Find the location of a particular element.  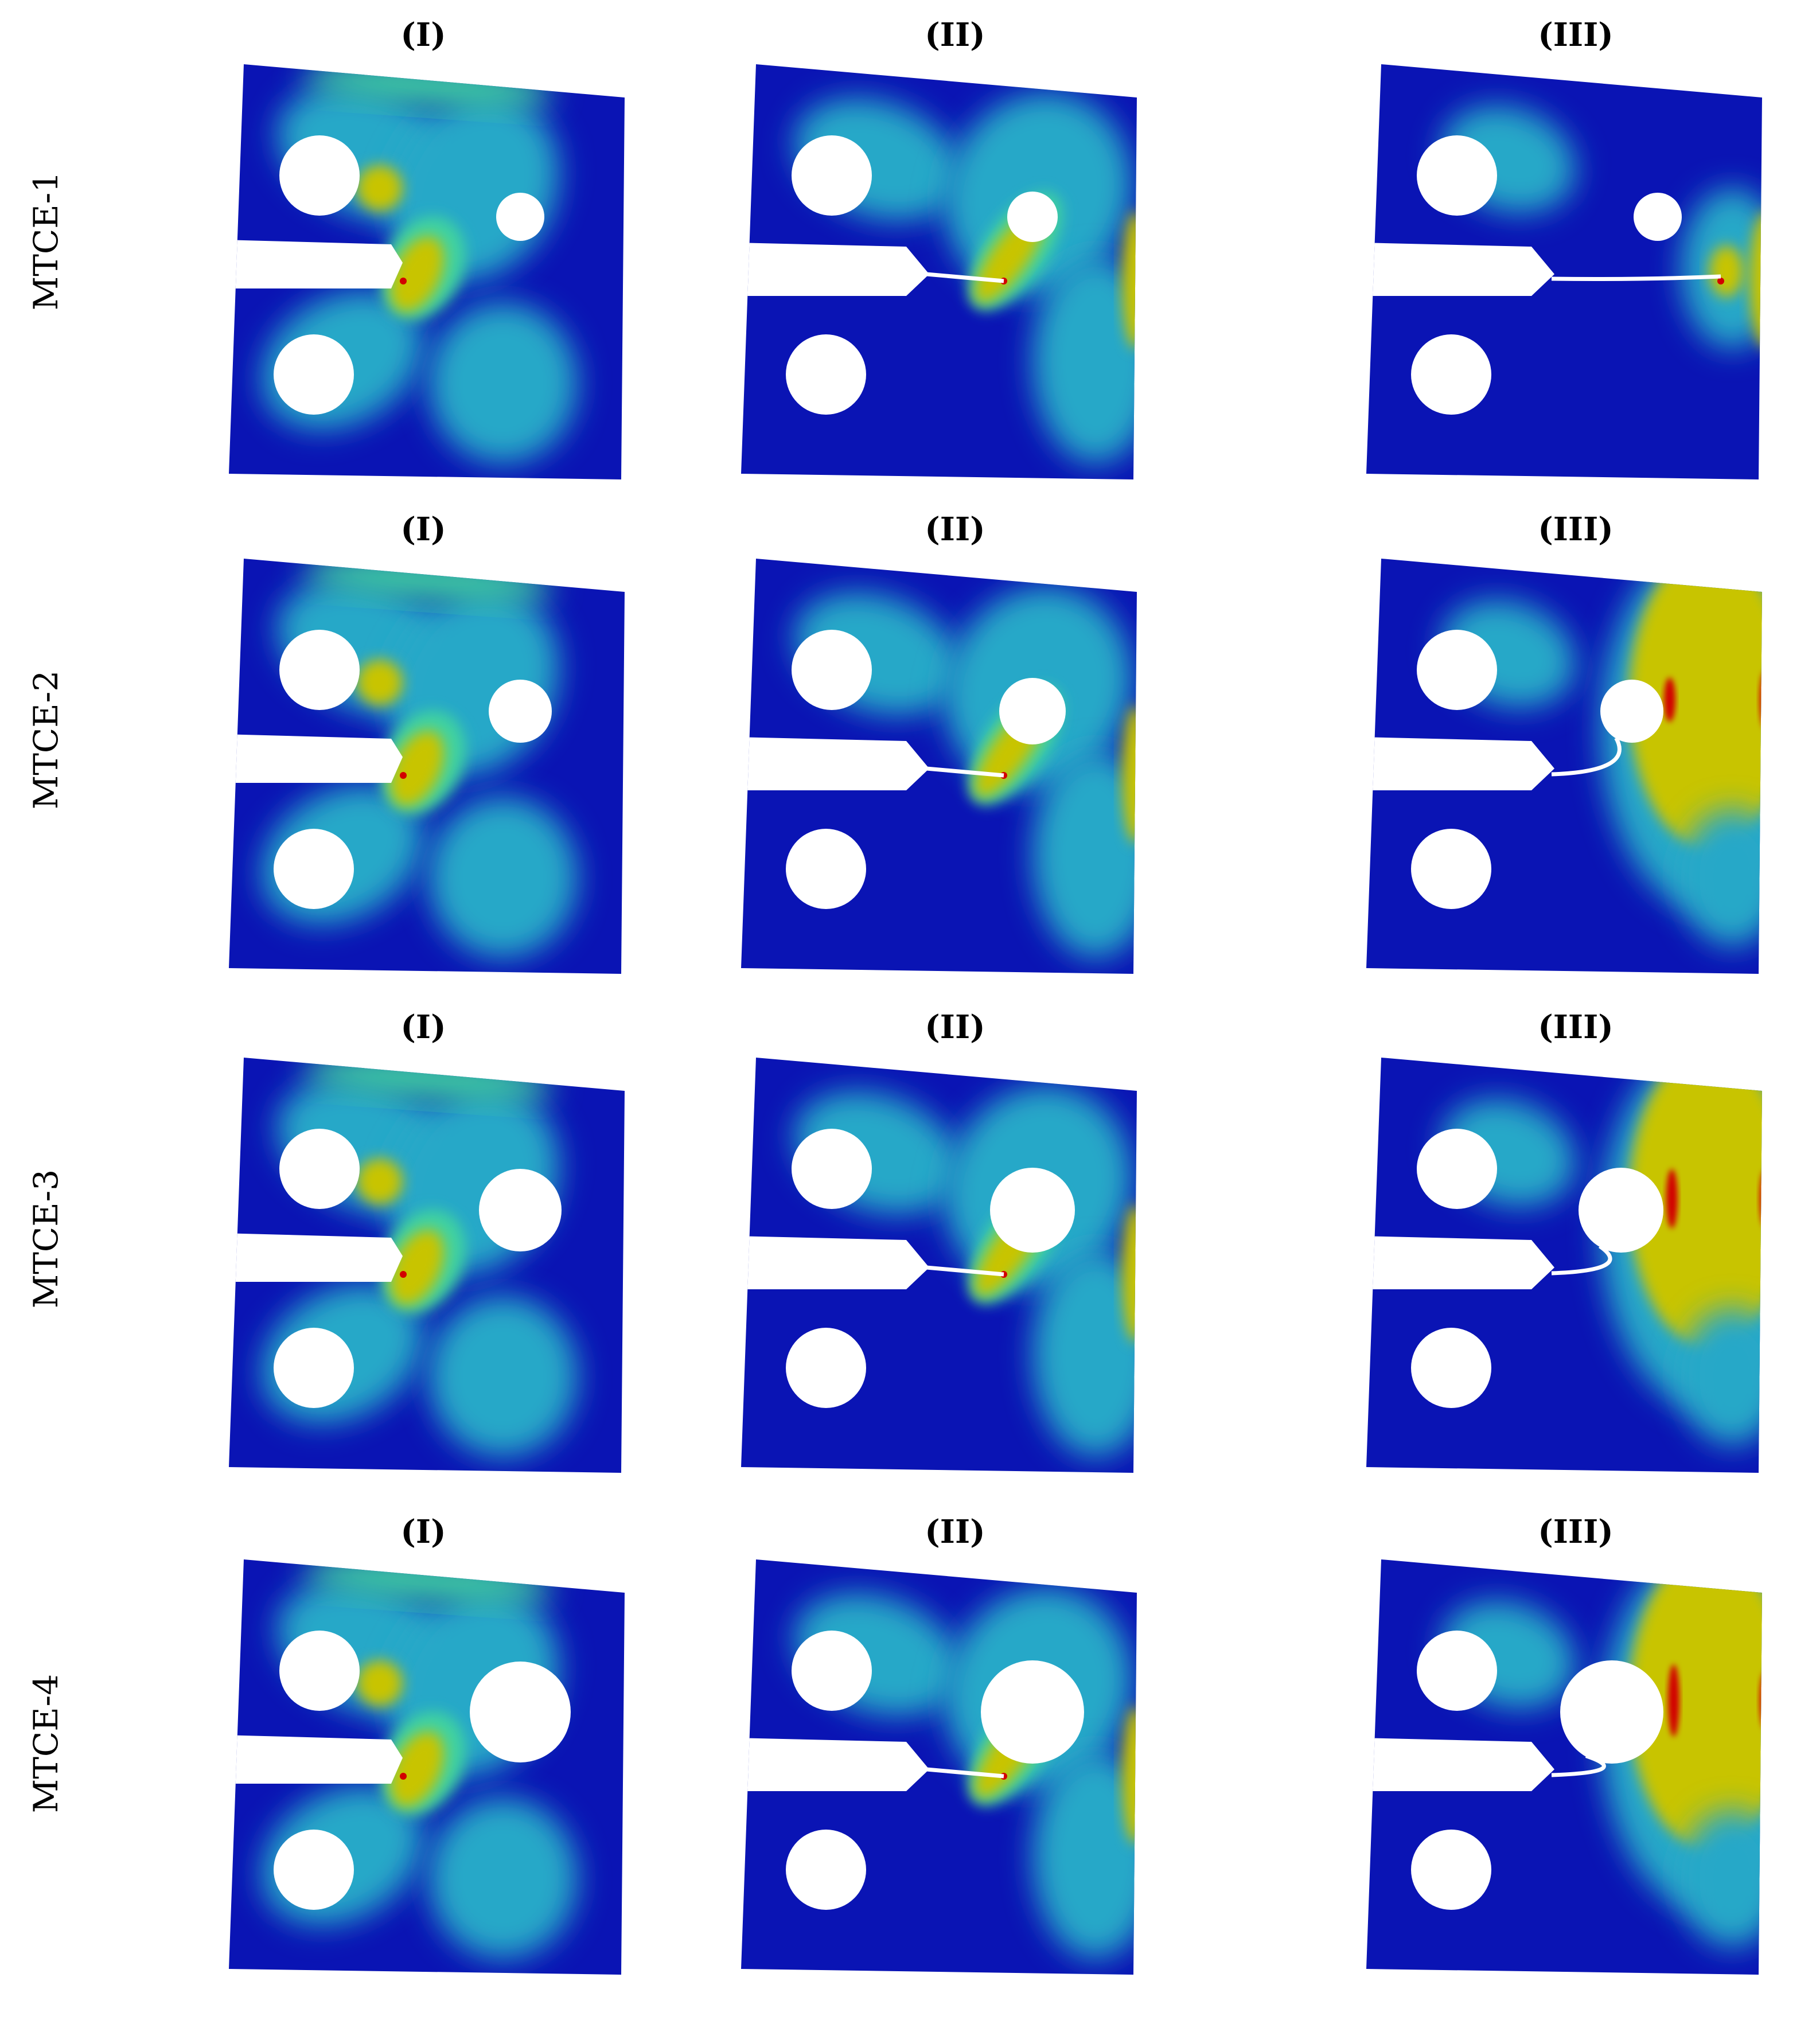

row-label: MTCE-1 is located at coordinates (46, 240).